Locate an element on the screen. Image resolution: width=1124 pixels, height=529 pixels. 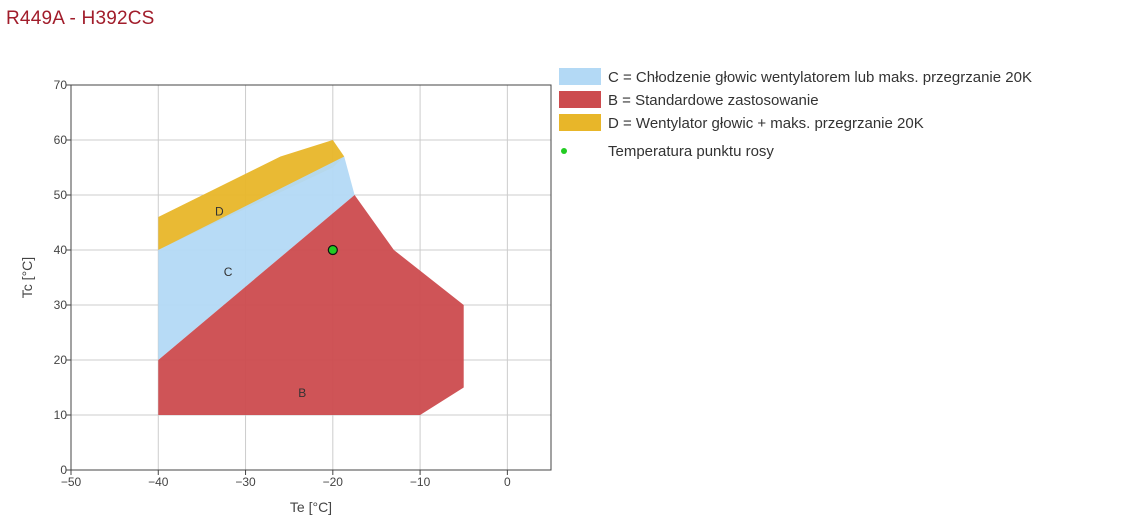
legend-label: B = Standardowe zastosowanie is located at coordinates (713, 100).